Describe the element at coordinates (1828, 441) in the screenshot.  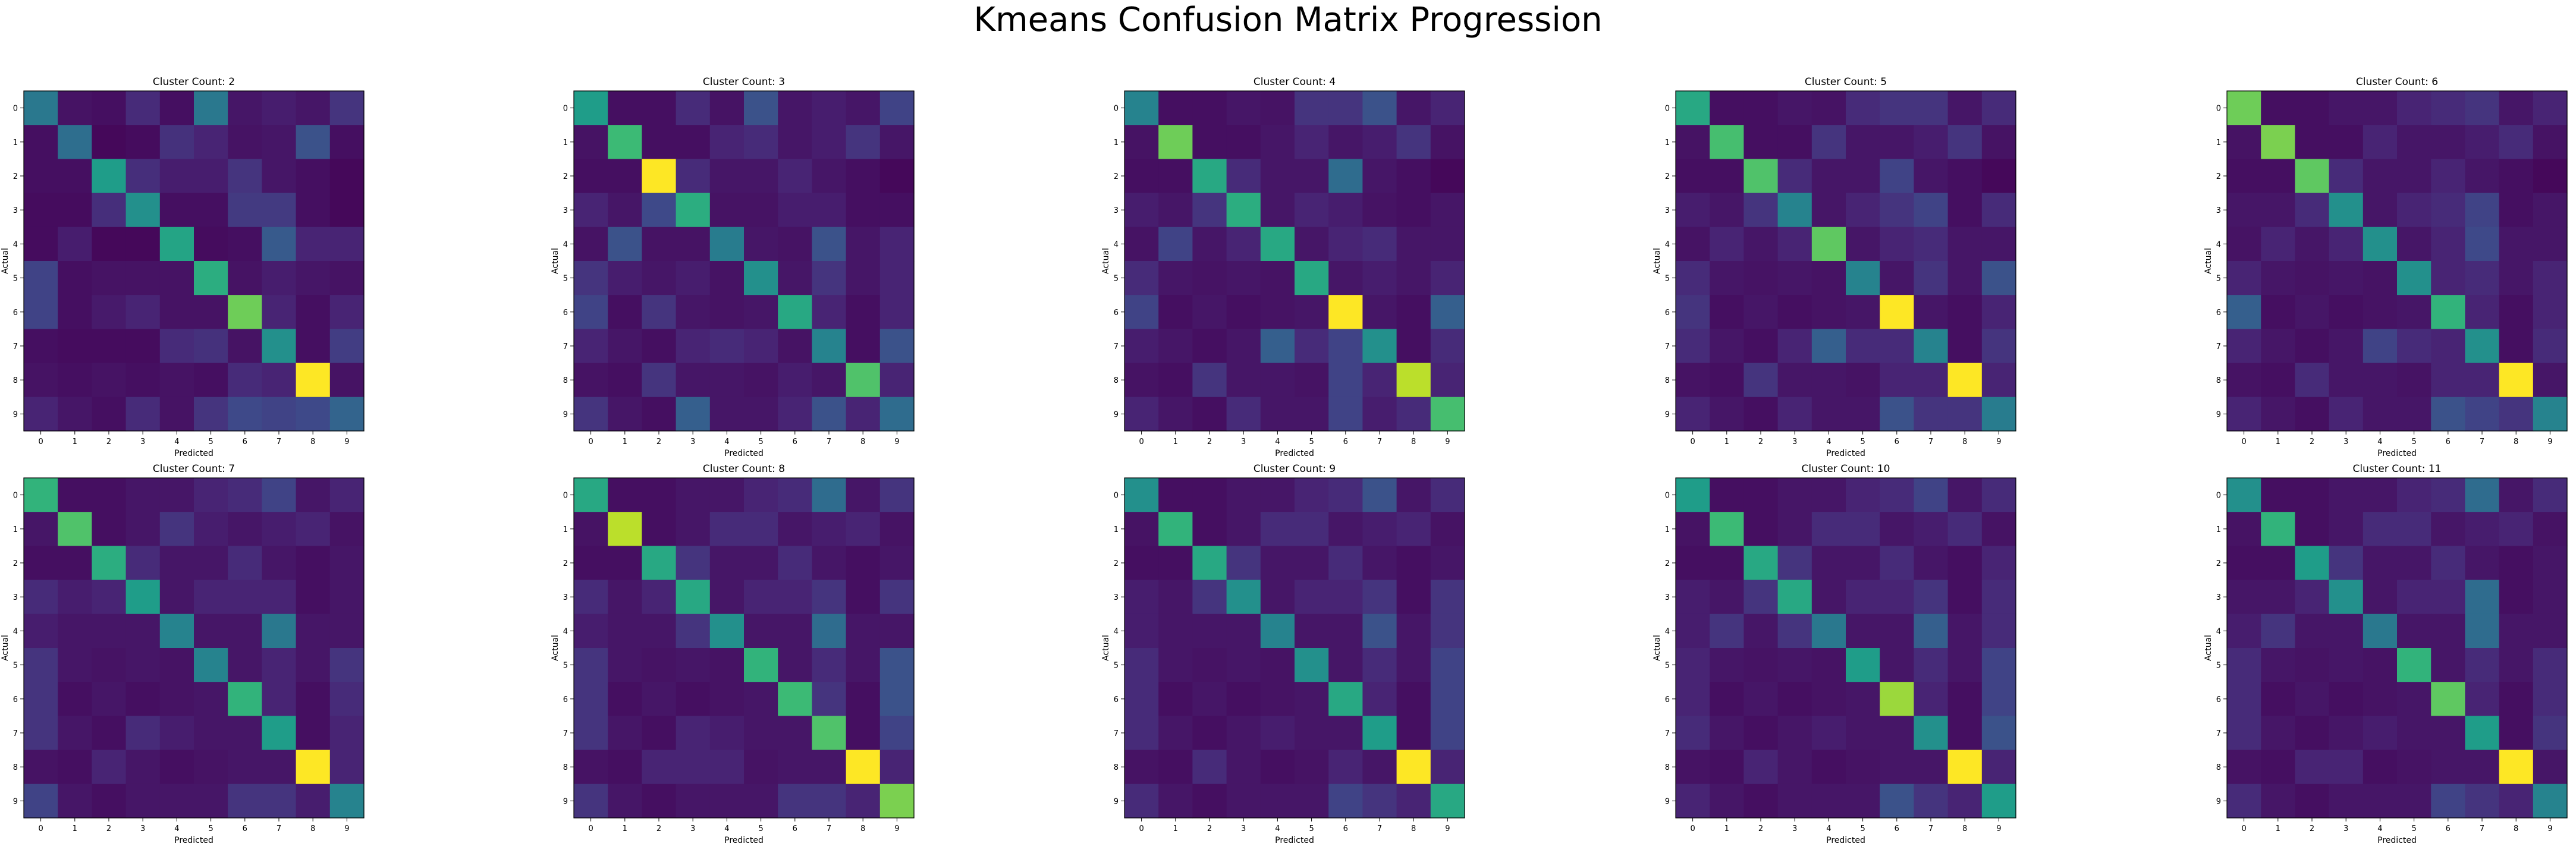
I see `x-tick-label: 4` at that location.